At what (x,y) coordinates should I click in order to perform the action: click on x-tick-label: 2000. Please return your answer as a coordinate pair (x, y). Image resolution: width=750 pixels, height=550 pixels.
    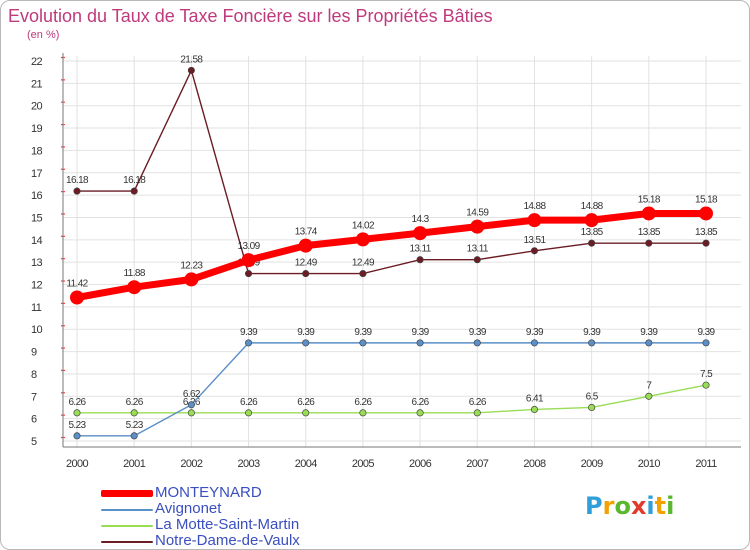
    Looking at the image, I should click on (77, 464).